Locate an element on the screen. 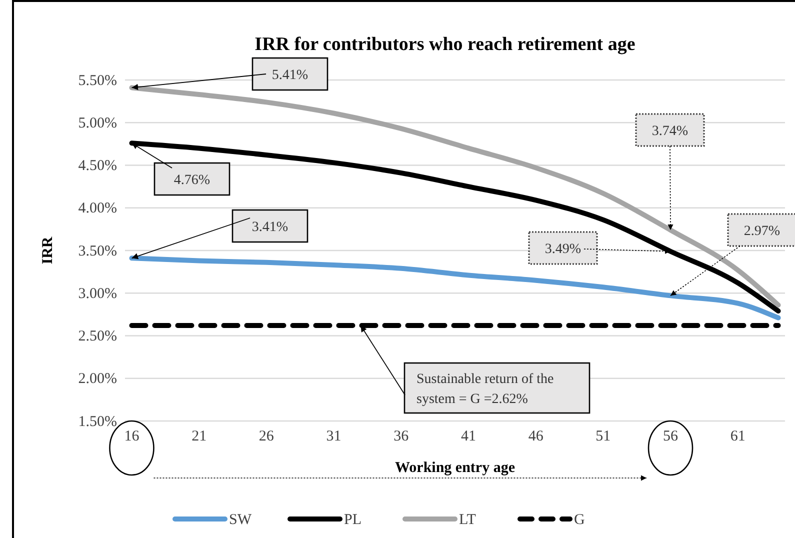 The image size is (795, 538). y-tick-label: 2.00% is located at coordinates (97, 379).